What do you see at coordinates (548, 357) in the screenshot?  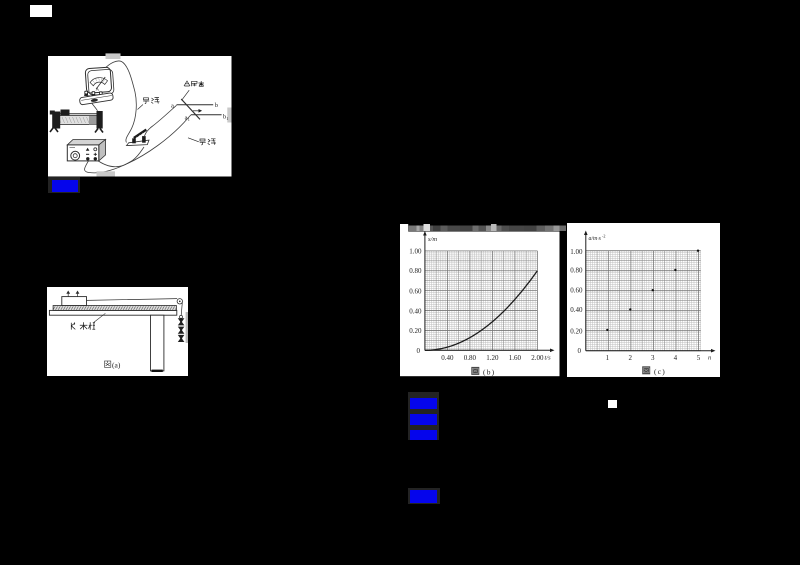 I see `svg-text: t/s` at bounding box center [548, 357].